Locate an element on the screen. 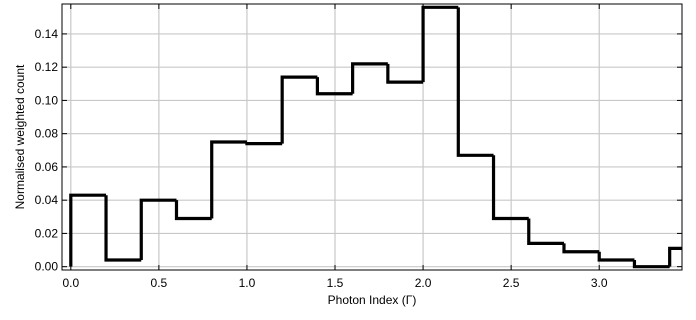 The image size is (696, 320). y-tick-label: 0.12 is located at coordinates (47, 67).